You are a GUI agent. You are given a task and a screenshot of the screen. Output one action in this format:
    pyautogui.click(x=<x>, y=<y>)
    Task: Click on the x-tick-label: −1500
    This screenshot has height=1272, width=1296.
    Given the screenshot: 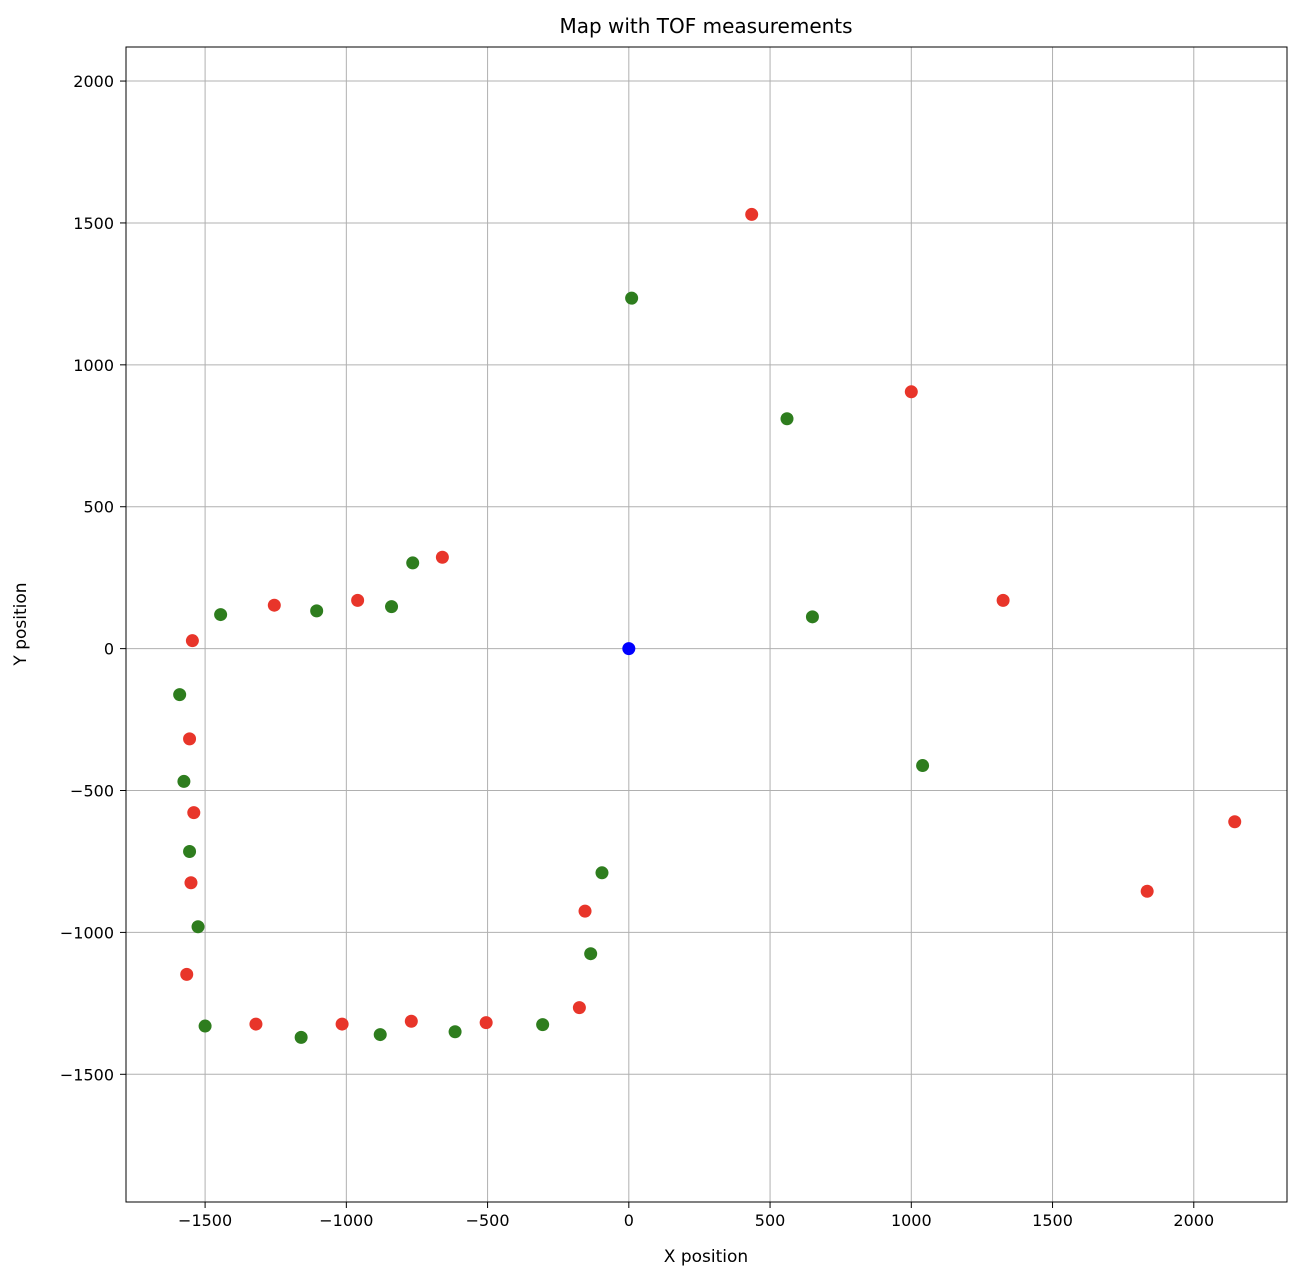 What is the action you would take?
    pyautogui.click(x=205, y=1220)
    